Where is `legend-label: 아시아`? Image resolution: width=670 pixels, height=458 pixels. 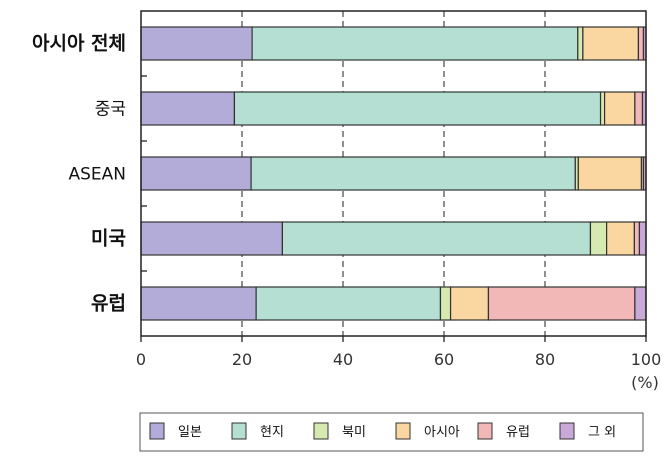 legend-label: 아시아 is located at coordinates (442, 432).